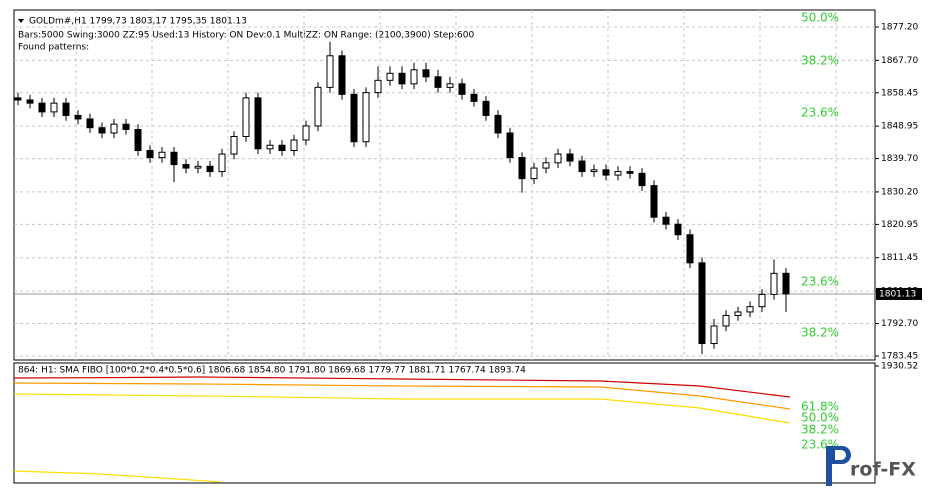 This screenshot has height=492, width=937. What do you see at coordinates (899, 61) in the screenshot?
I see `y-tick-label: 1867.70` at bounding box center [899, 61].